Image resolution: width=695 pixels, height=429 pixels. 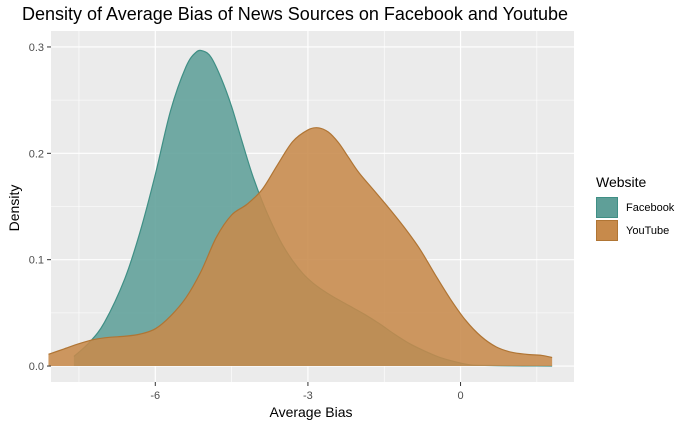 What do you see at coordinates (40, 207) in the screenshot?
I see `y-axis: 0.0 0.1 0.2 0.3` at bounding box center [40, 207].